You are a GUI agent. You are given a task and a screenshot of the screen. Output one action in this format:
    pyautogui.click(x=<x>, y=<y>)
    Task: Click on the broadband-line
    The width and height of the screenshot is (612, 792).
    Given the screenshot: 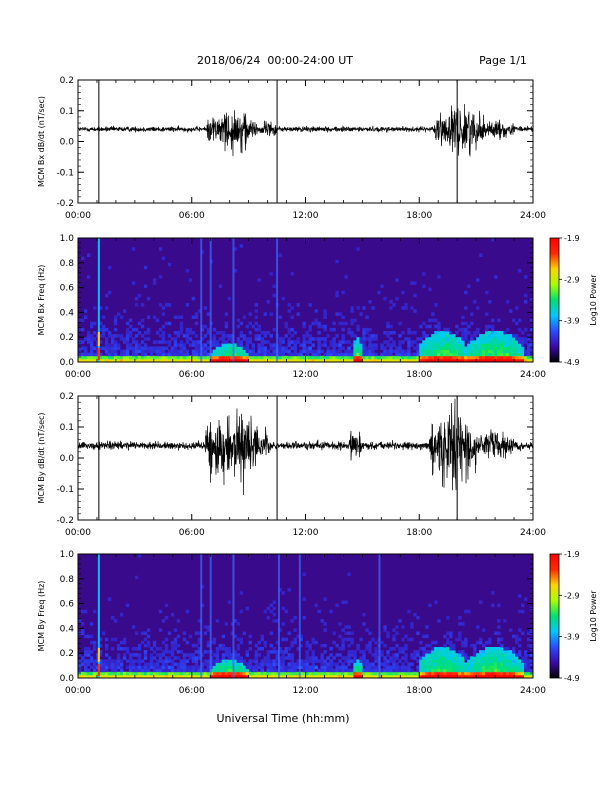 What is the action you would take?
    pyautogui.click(x=379, y=616)
    